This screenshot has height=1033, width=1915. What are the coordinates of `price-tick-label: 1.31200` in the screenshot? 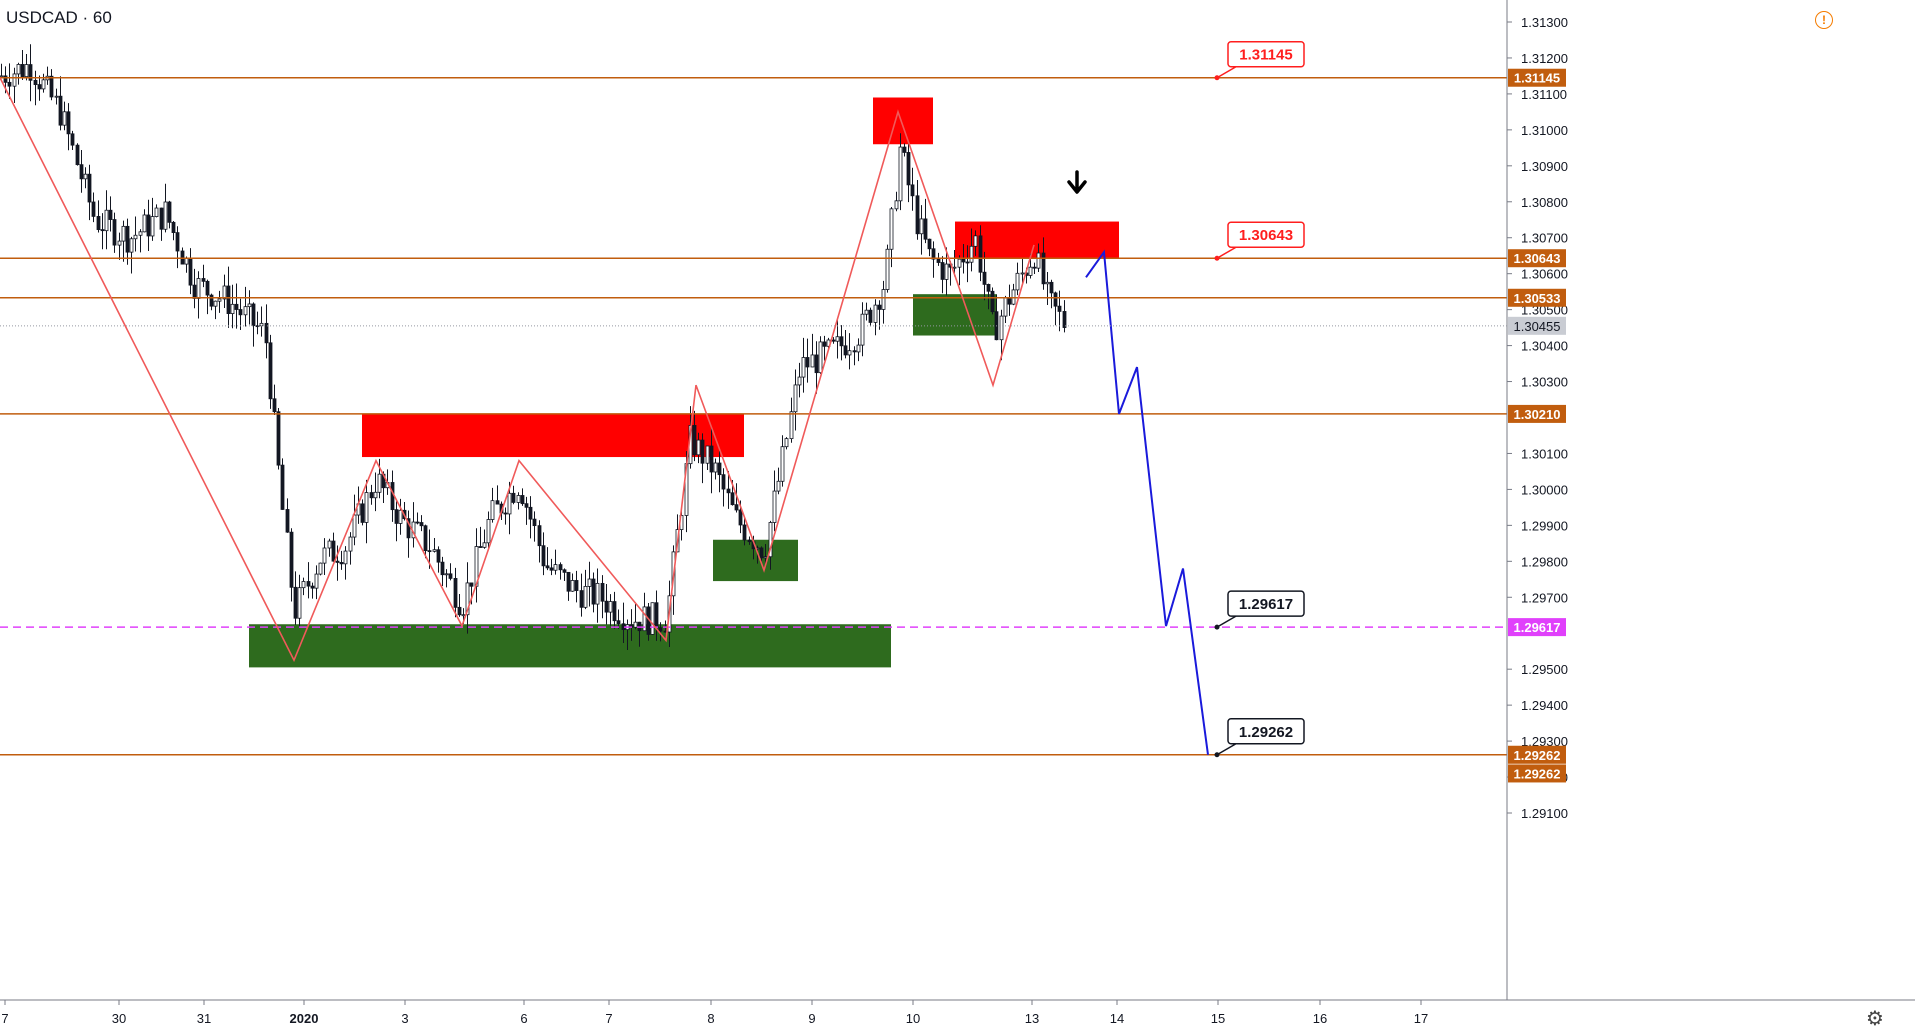 It's located at (1544, 58).